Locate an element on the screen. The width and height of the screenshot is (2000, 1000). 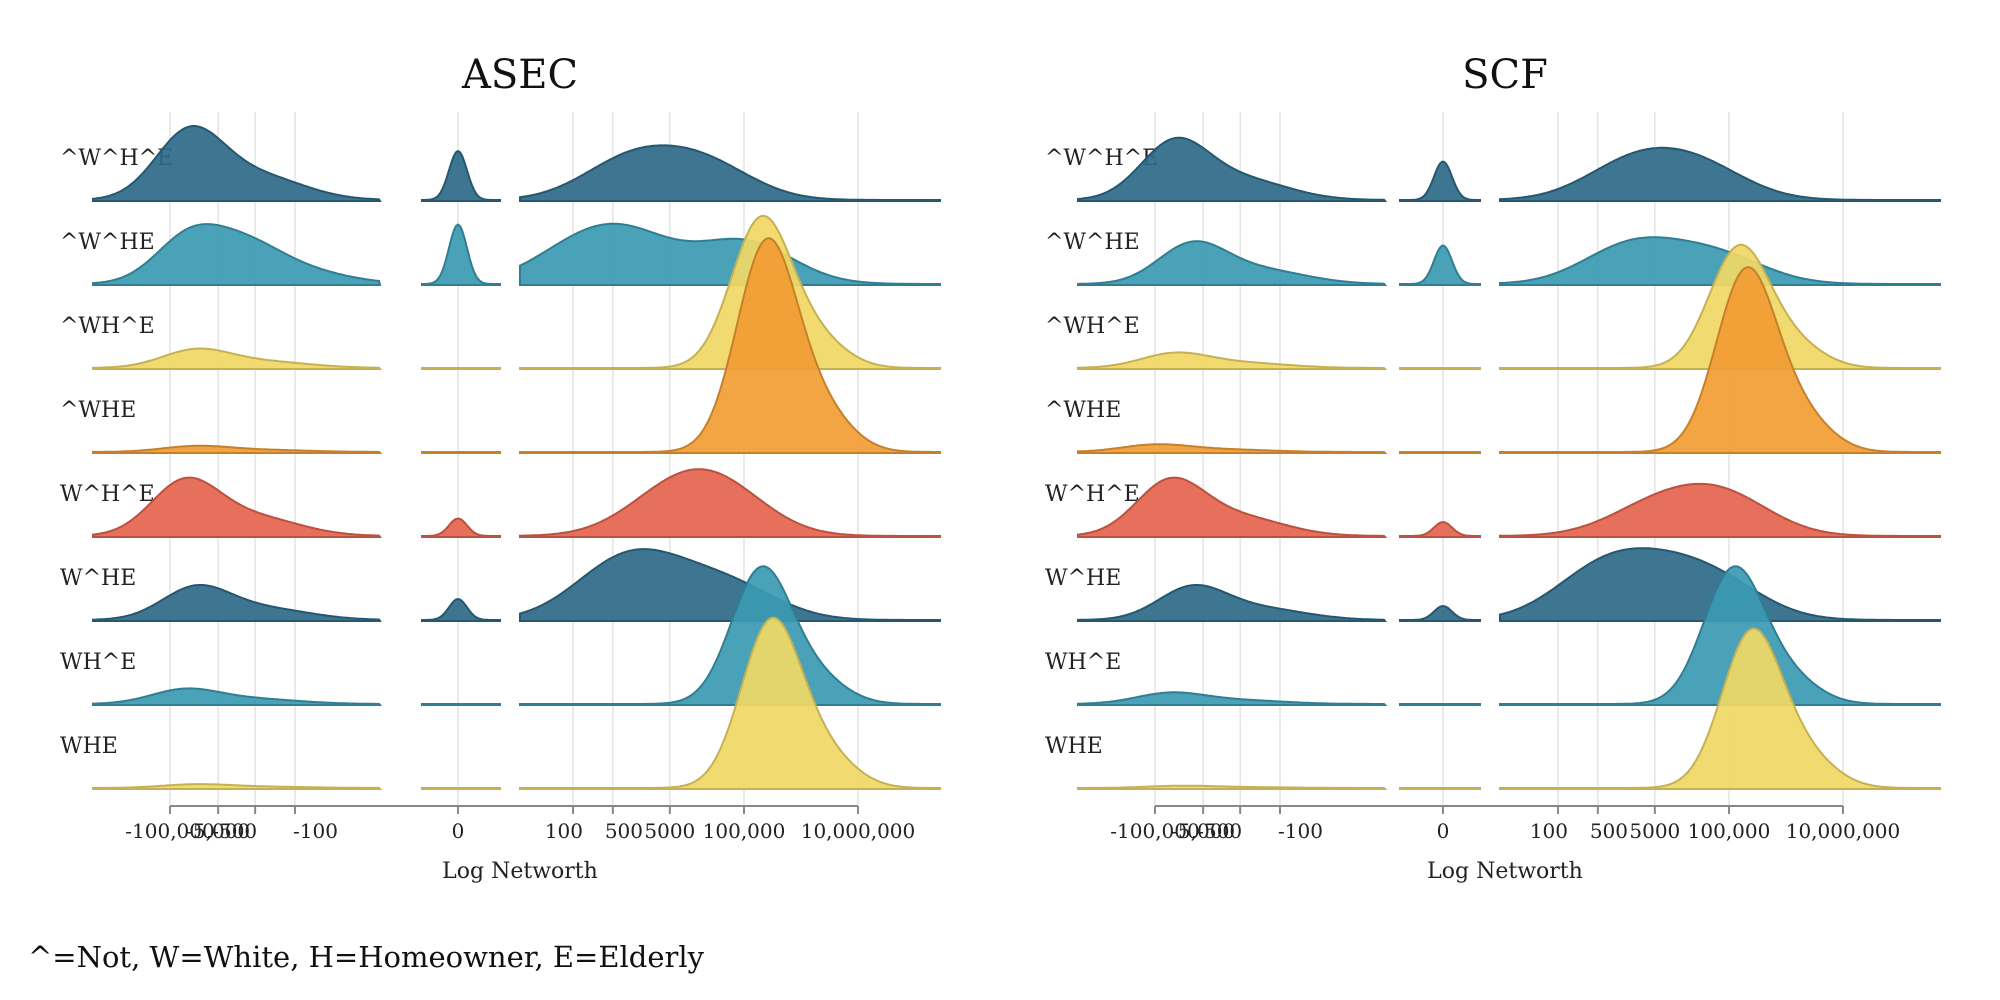
panel-title: SCF is located at coordinates (1505, 75).